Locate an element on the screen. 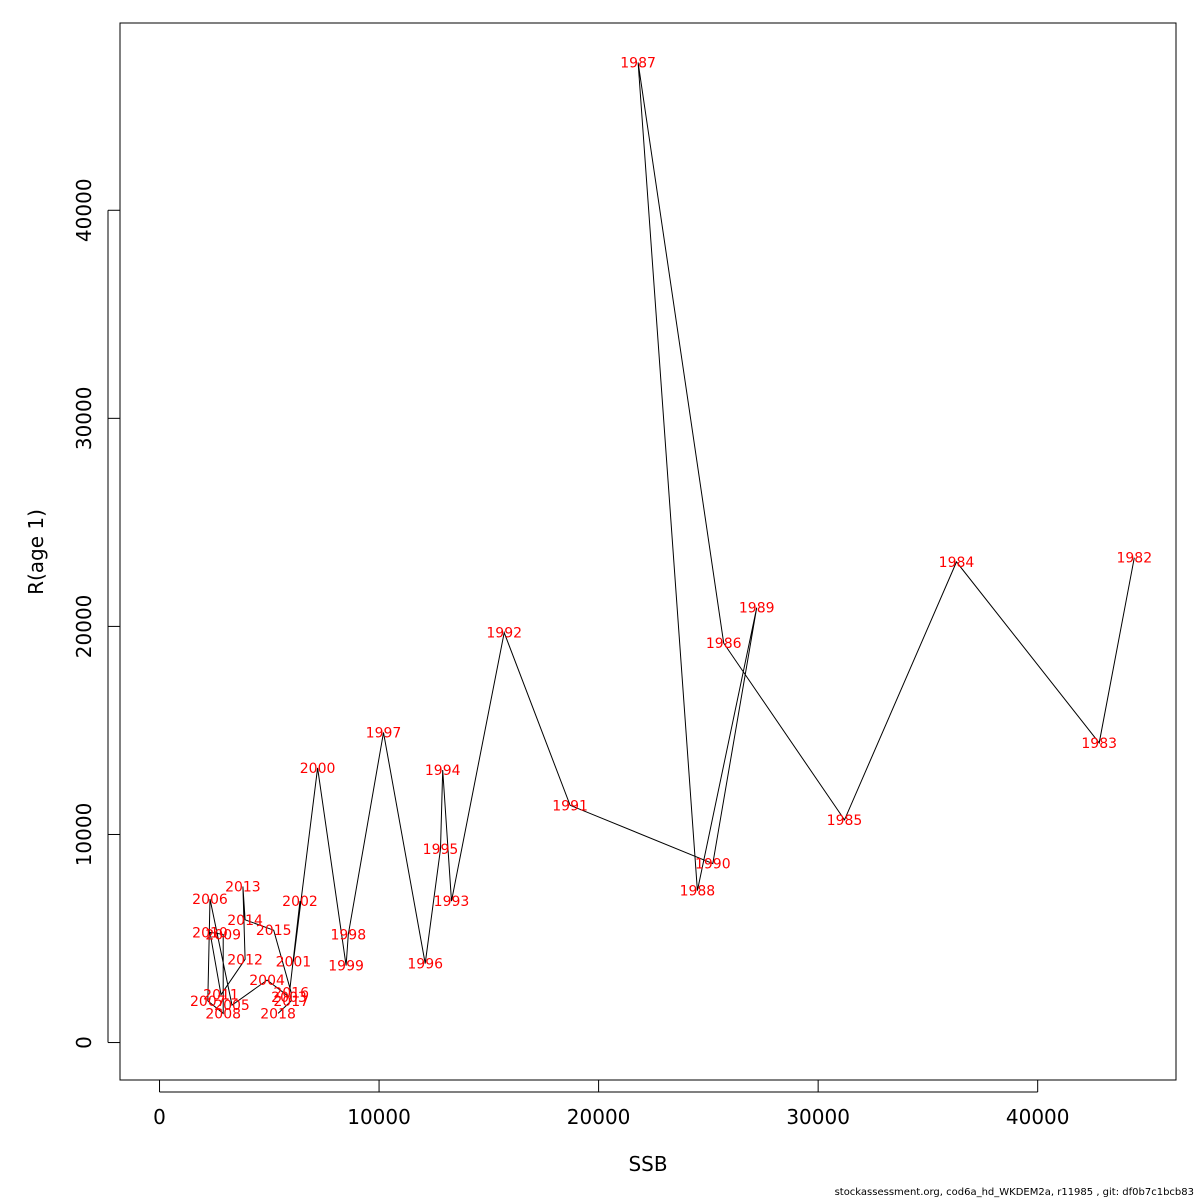 This screenshot has width=1200, height=1200. y-axis: 0 10000 20000 30000 40000 is located at coordinates (96, 613).